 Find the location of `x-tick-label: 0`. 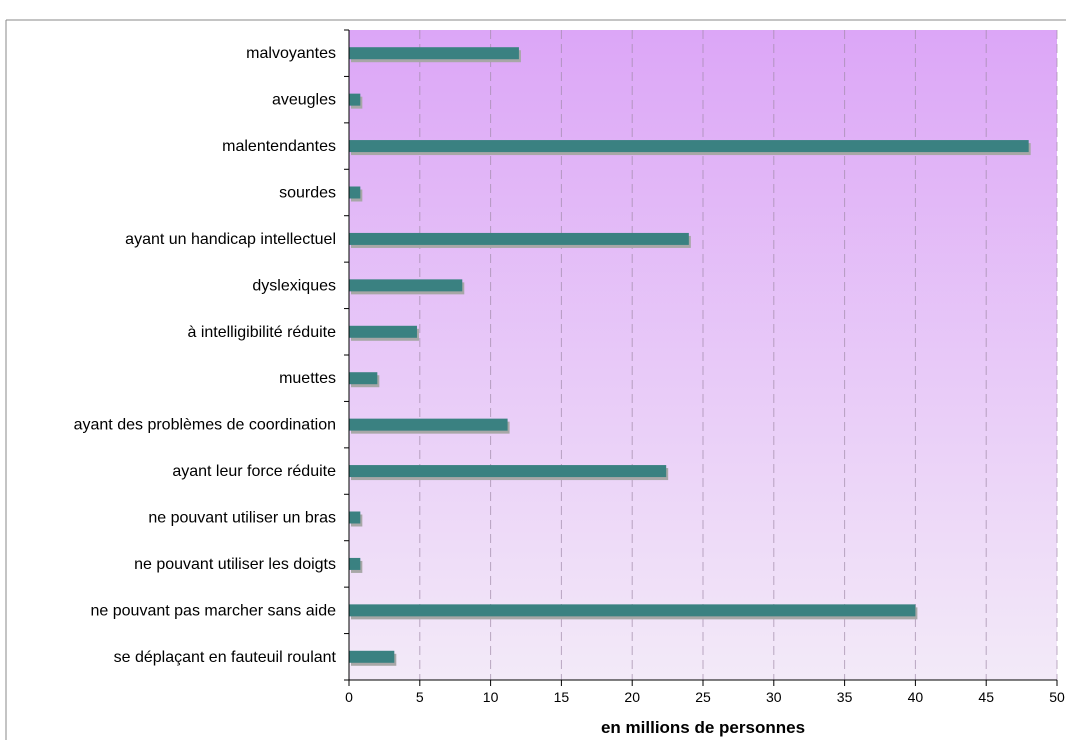

x-tick-label: 0 is located at coordinates (349, 697).